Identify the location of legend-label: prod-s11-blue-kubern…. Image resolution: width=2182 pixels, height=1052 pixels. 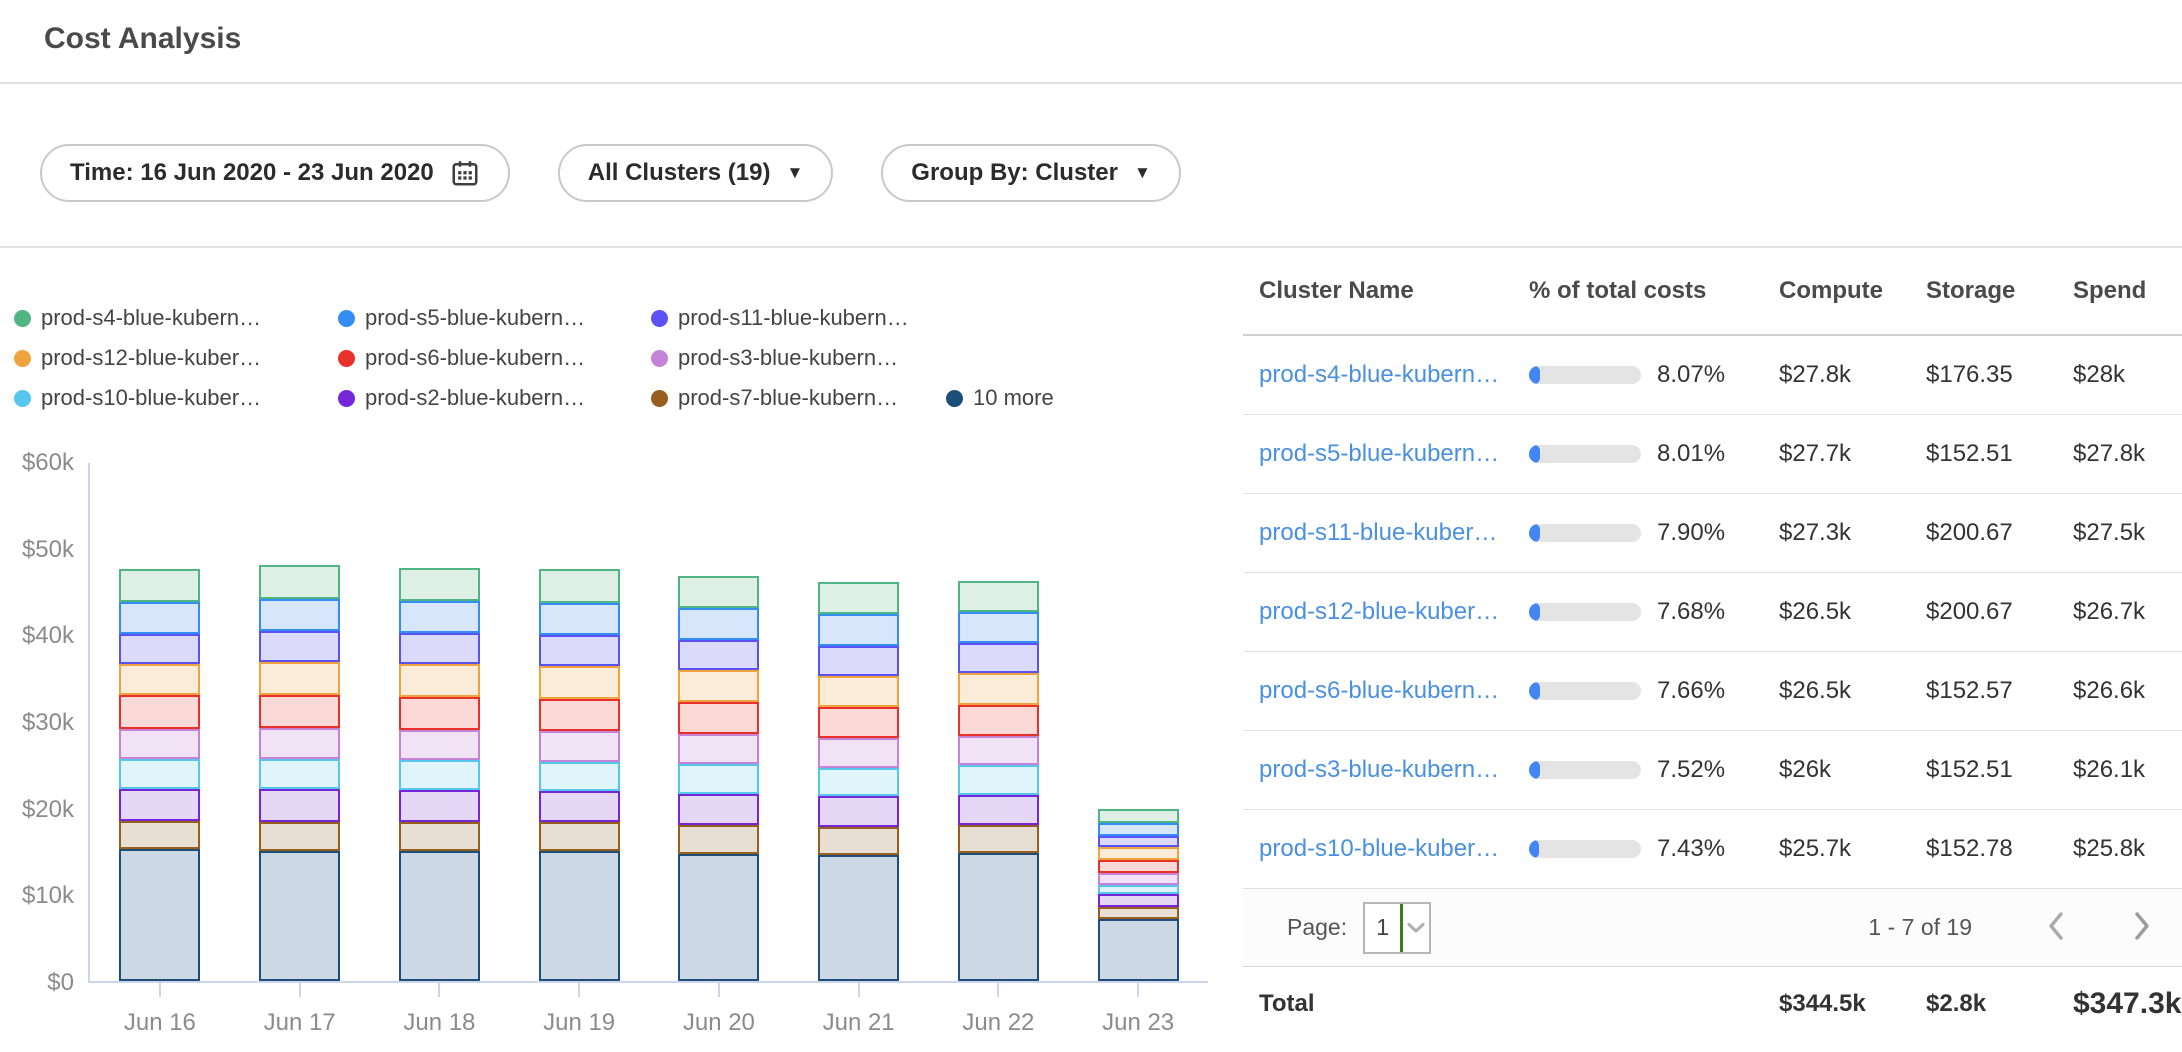
(793, 317).